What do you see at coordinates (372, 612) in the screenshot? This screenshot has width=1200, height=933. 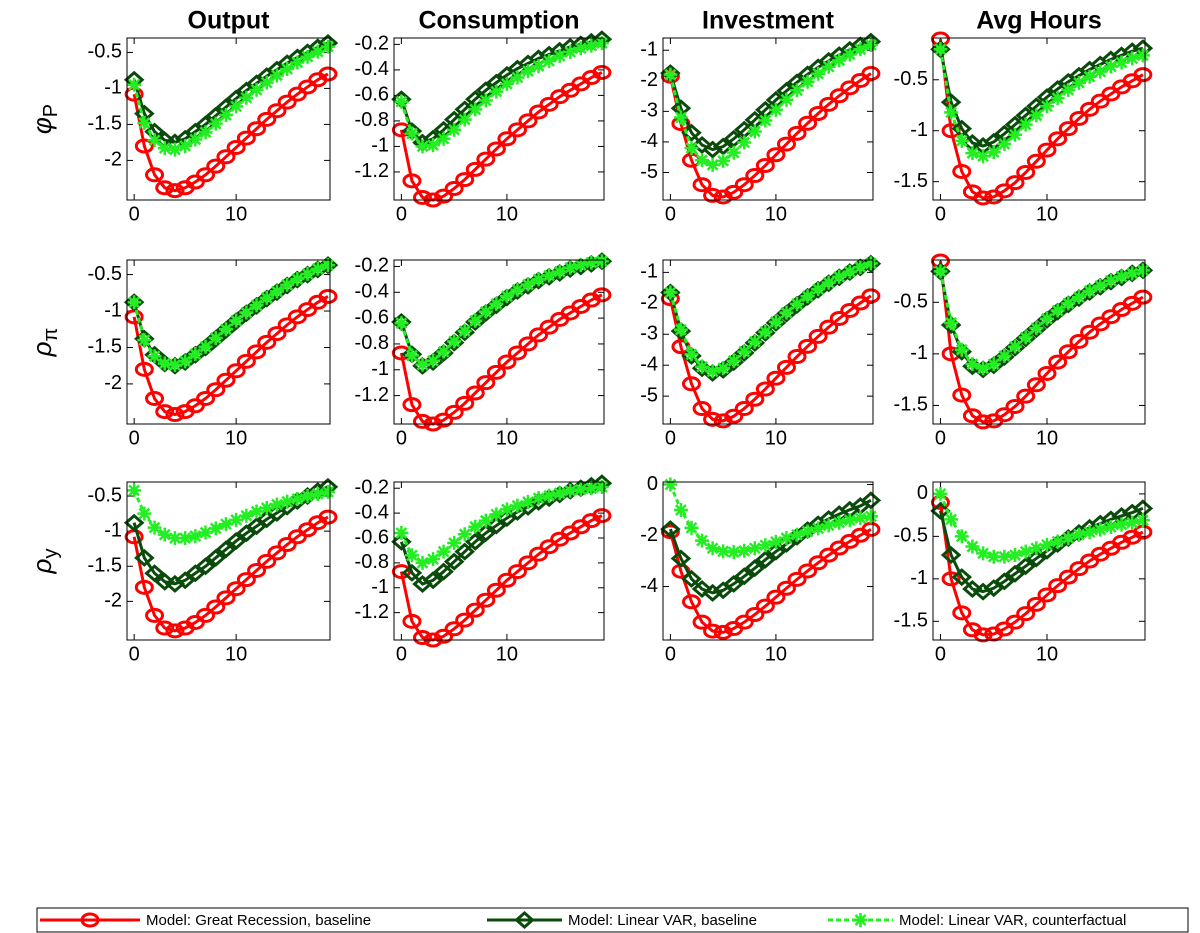 I see `y-tick-label: -1.2` at bounding box center [372, 612].